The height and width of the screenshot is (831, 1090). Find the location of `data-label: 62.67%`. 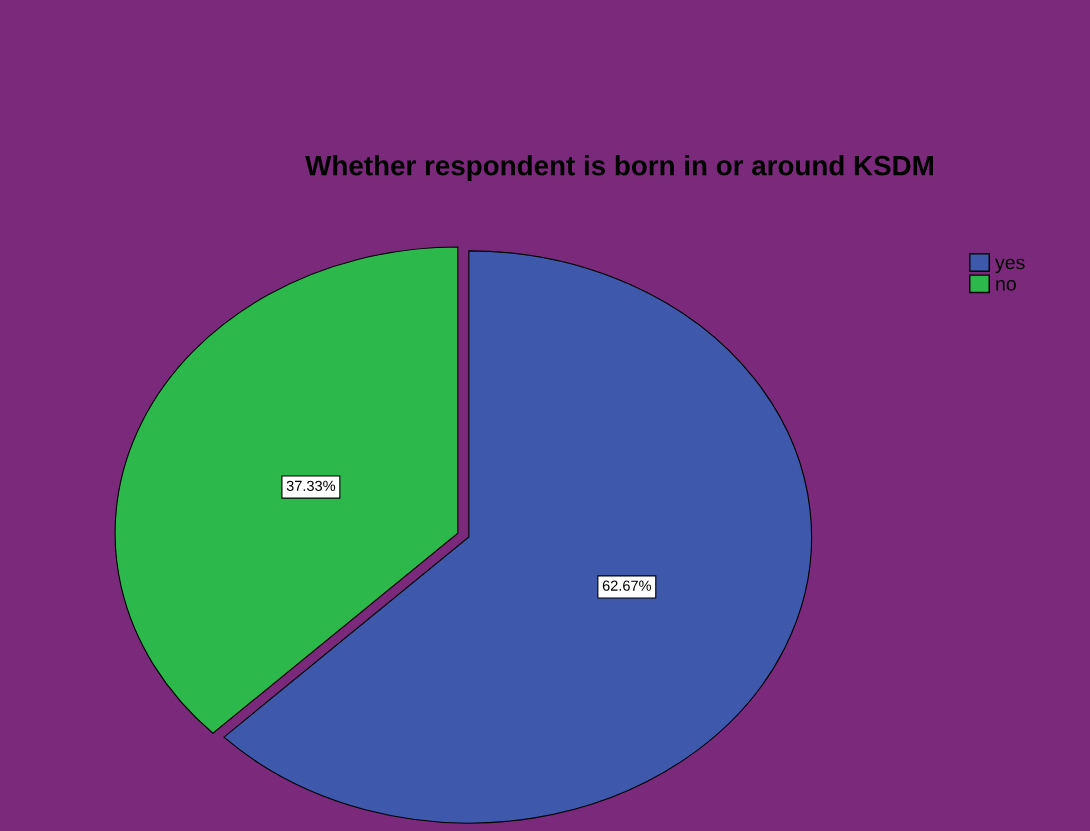

data-label: 62.67% is located at coordinates (627, 585).